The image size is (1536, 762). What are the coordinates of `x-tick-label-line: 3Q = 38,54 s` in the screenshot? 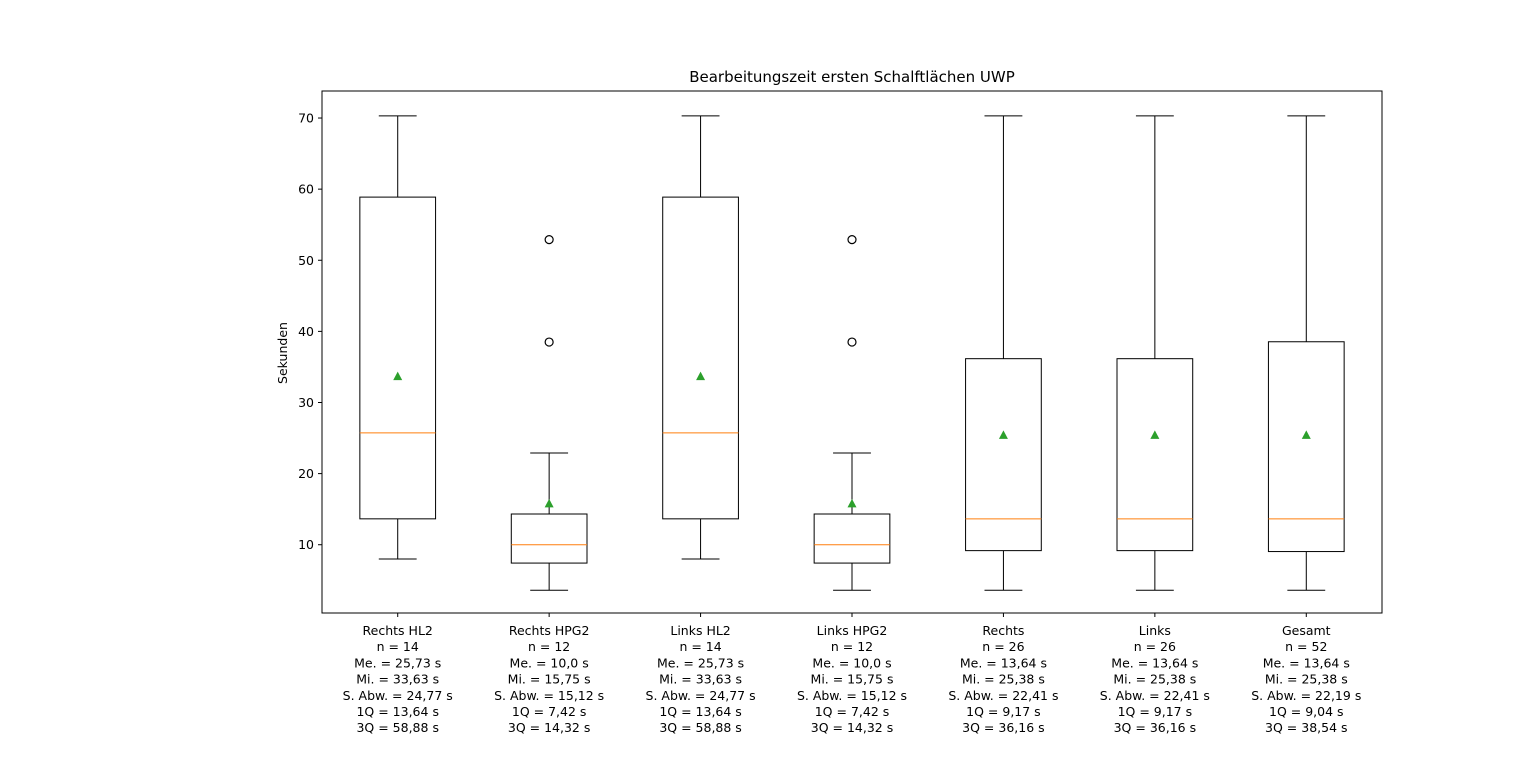 It's located at (1306, 727).